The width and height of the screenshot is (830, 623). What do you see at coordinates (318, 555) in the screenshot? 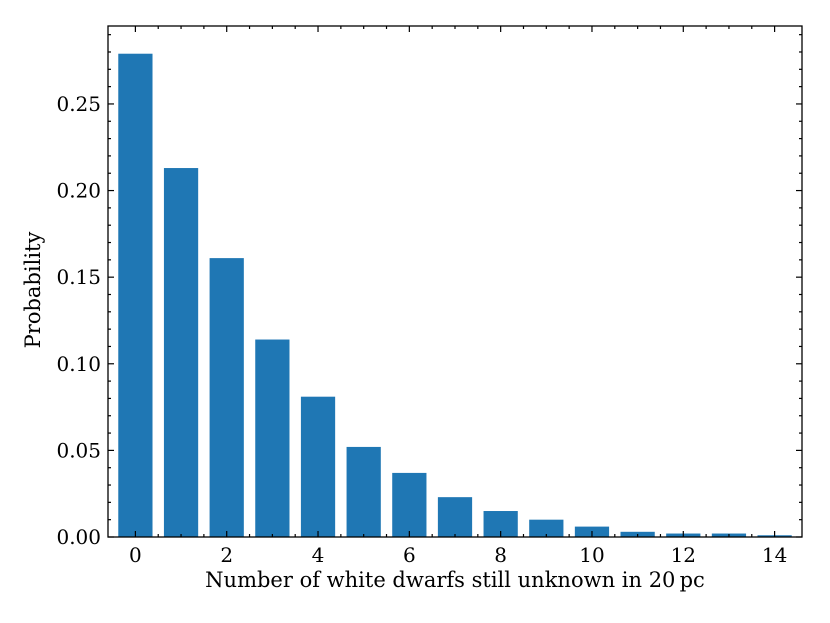
I see `x-tick-label: 4` at bounding box center [318, 555].